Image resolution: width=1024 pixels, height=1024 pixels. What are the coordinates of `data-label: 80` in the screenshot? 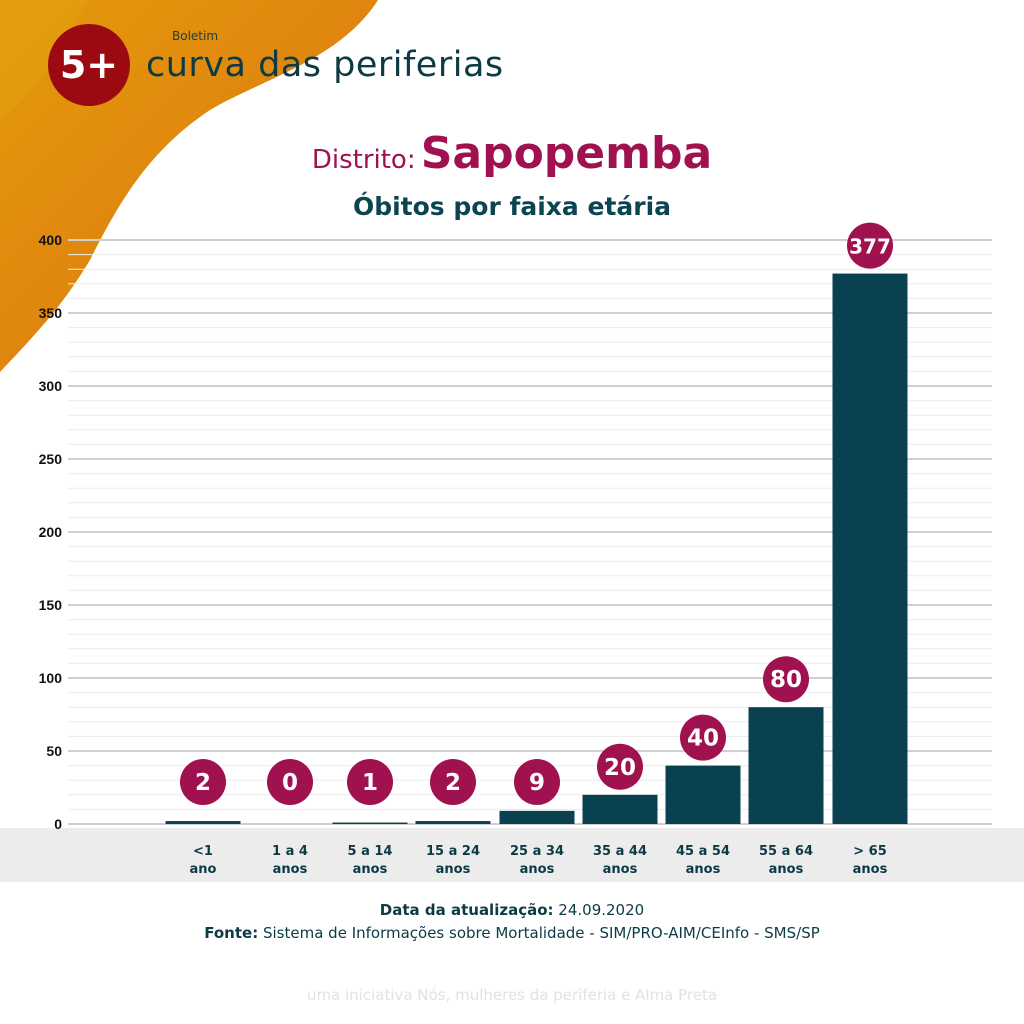 It's located at (786, 680).